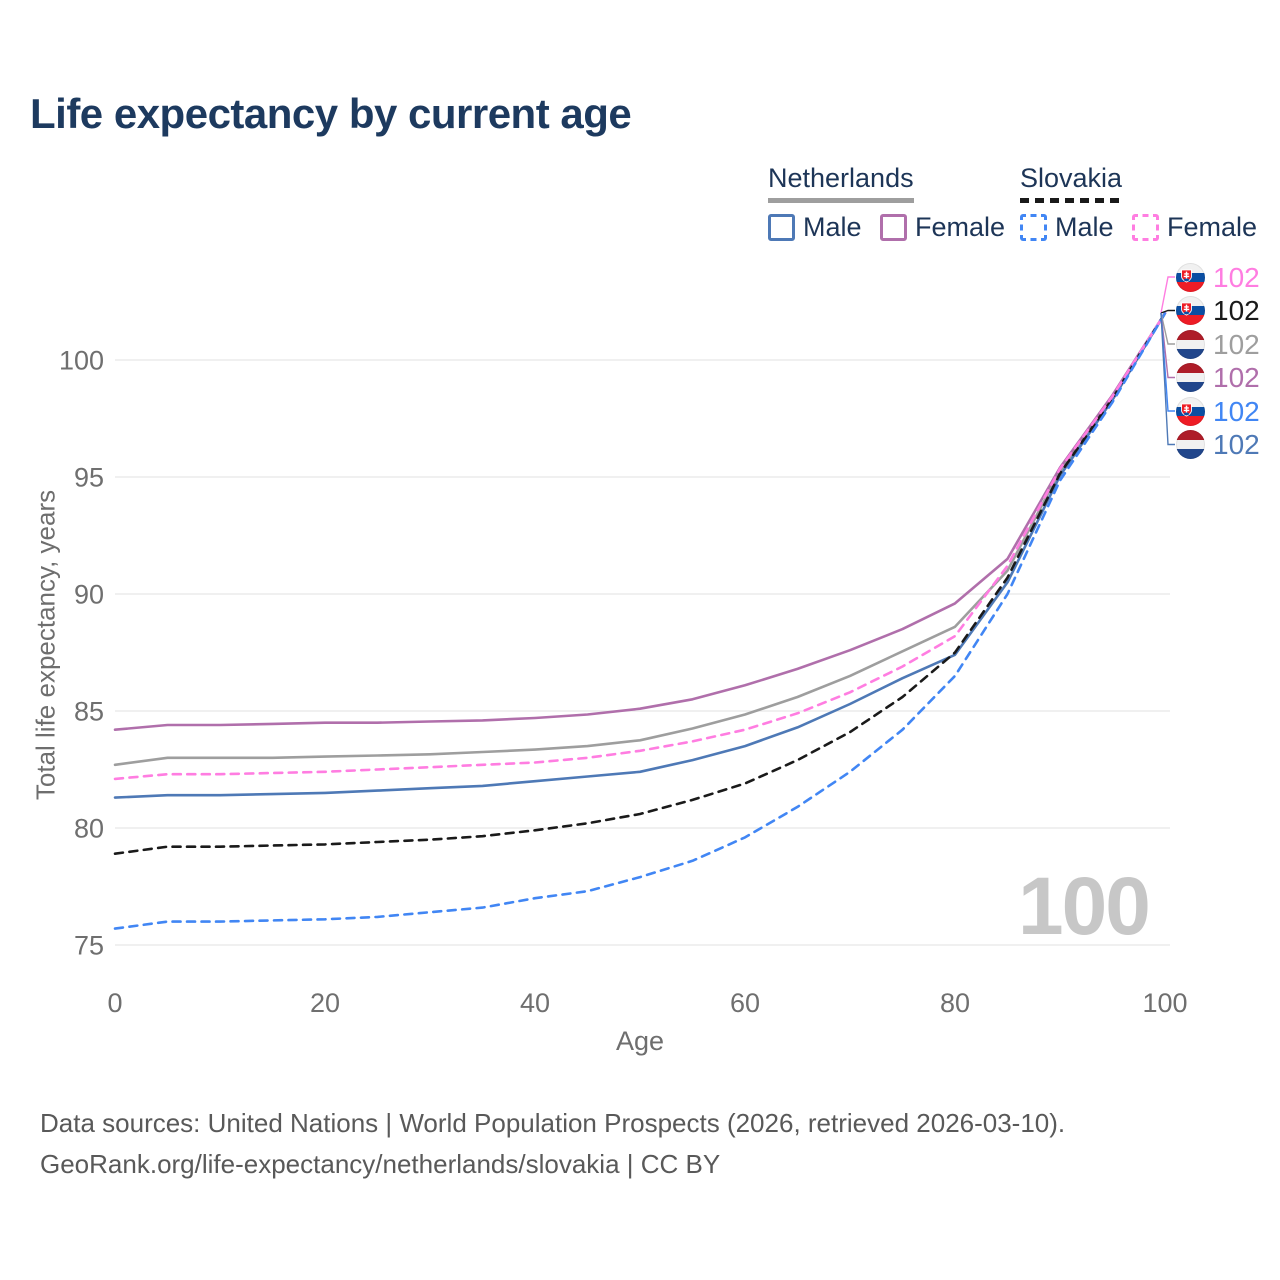 Image resolution: width=1280 pixels, height=1280 pixels. I want to click on legend-item-netherlands-male: Male, so click(815, 227).